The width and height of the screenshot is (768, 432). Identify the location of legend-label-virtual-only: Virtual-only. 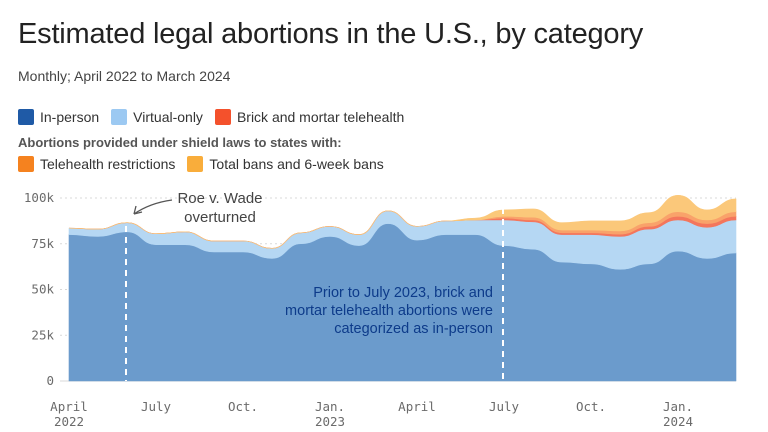
(168, 117).